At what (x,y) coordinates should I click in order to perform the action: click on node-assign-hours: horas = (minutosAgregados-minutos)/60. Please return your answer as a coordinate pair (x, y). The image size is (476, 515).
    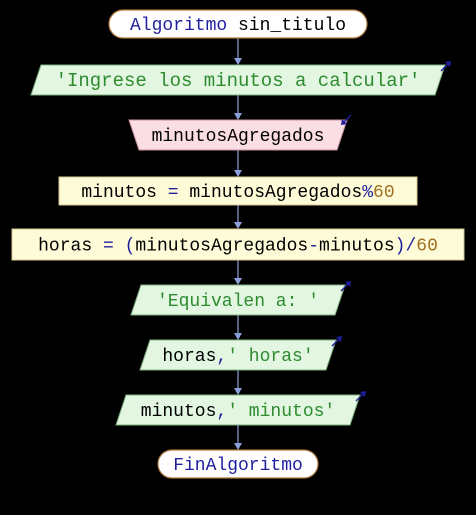
    Looking at the image, I should click on (238, 244).